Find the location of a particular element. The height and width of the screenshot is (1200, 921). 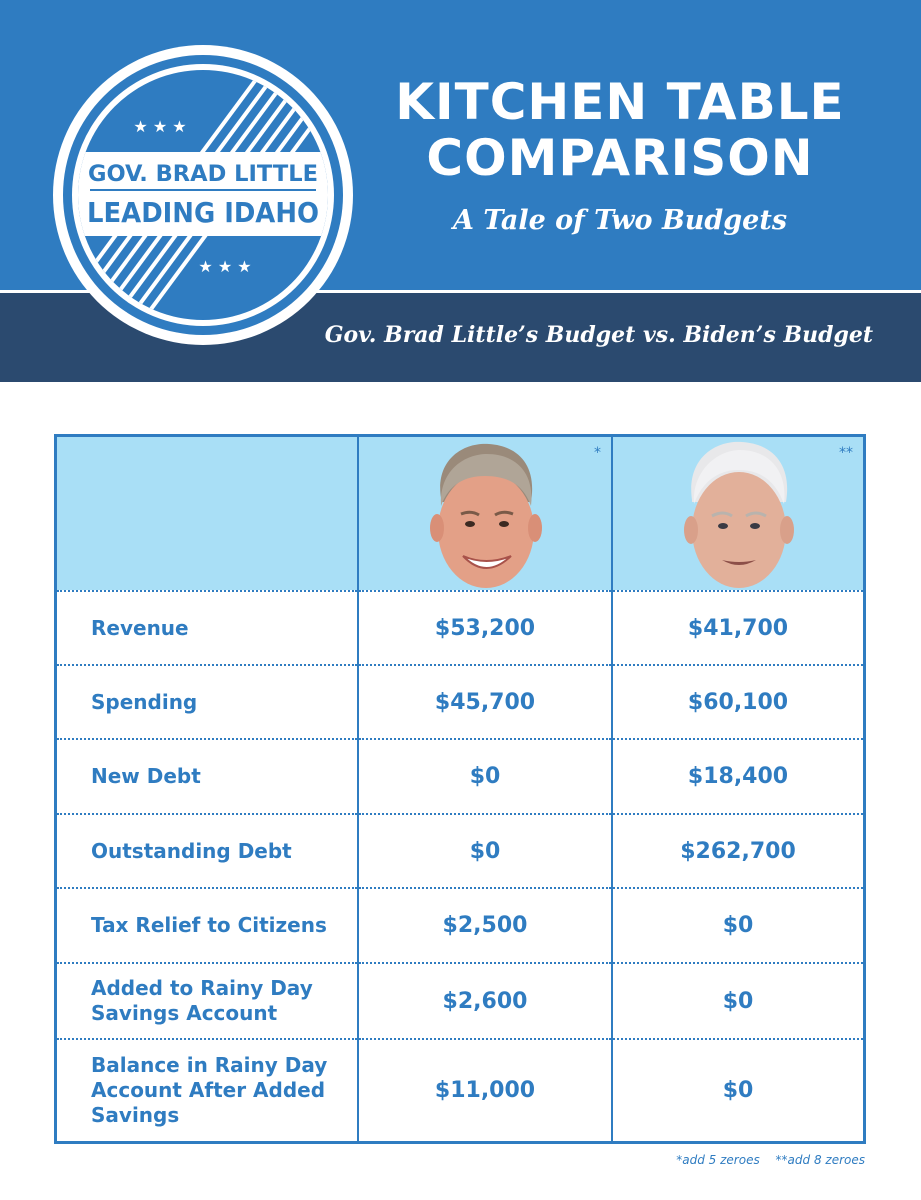

little-value: $53,200 is located at coordinates (485, 628).